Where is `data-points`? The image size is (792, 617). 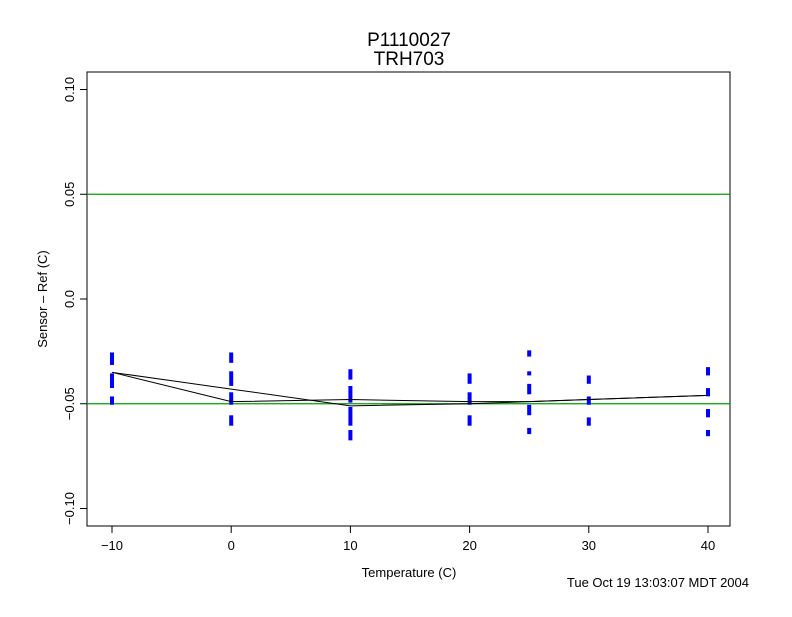
data-points is located at coordinates (410, 395).